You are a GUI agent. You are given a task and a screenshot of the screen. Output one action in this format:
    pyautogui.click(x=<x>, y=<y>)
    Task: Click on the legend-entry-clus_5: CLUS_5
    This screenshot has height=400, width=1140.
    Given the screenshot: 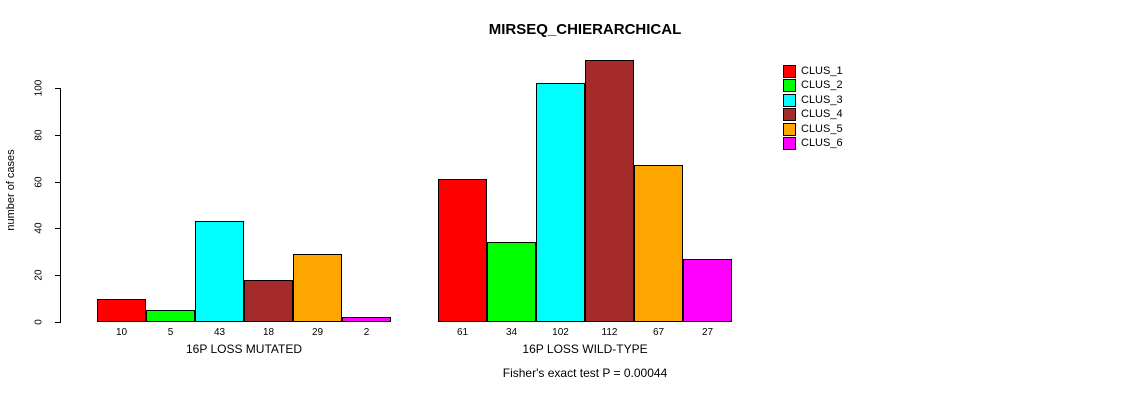 What is the action you would take?
    pyautogui.click(x=813, y=129)
    